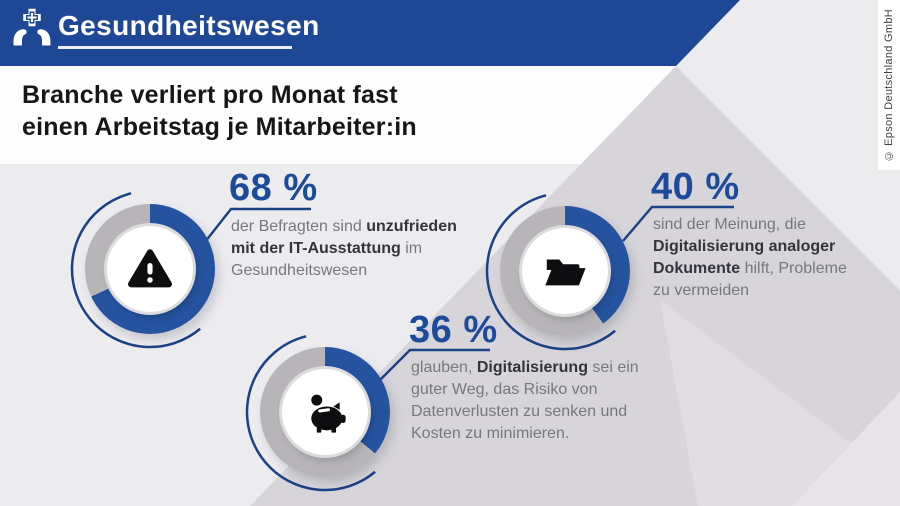 The height and width of the screenshot is (506, 900). I want to click on copyright-strip: © Epson Deutschland GmbH, so click(889, 85).